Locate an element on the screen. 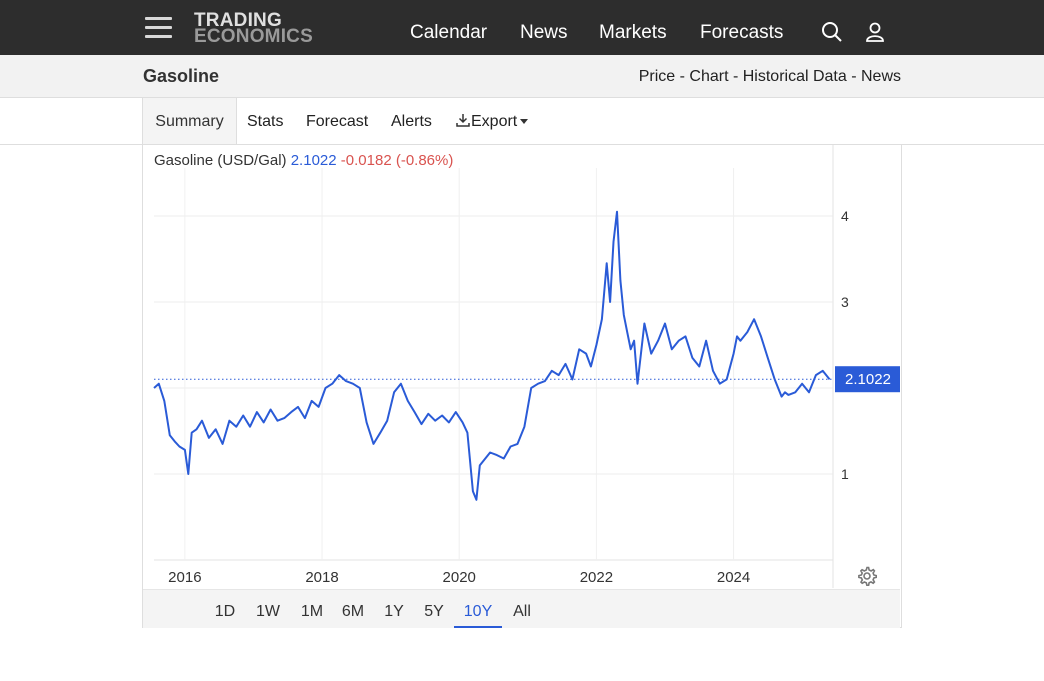 The image size is (1044, 681). instrument-name: Gasoline (USD/Gal) is located at coordinates (220, 160).